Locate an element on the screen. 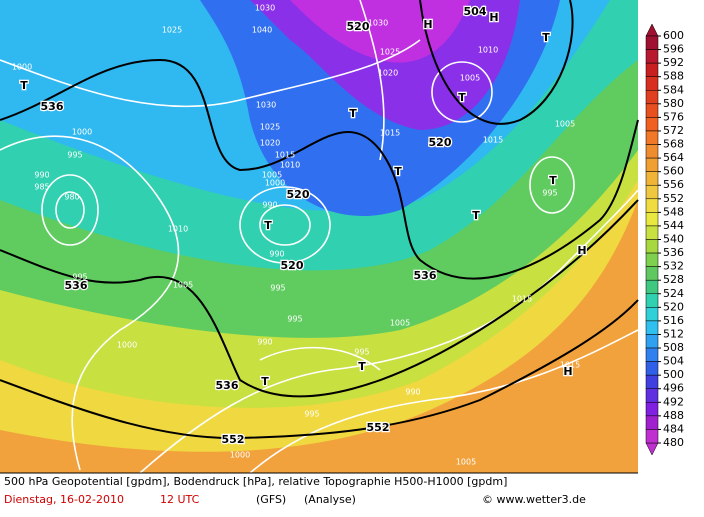 The width and height of the screenshot is (704, 517). field-magenta is located at coordinates (380, 31).